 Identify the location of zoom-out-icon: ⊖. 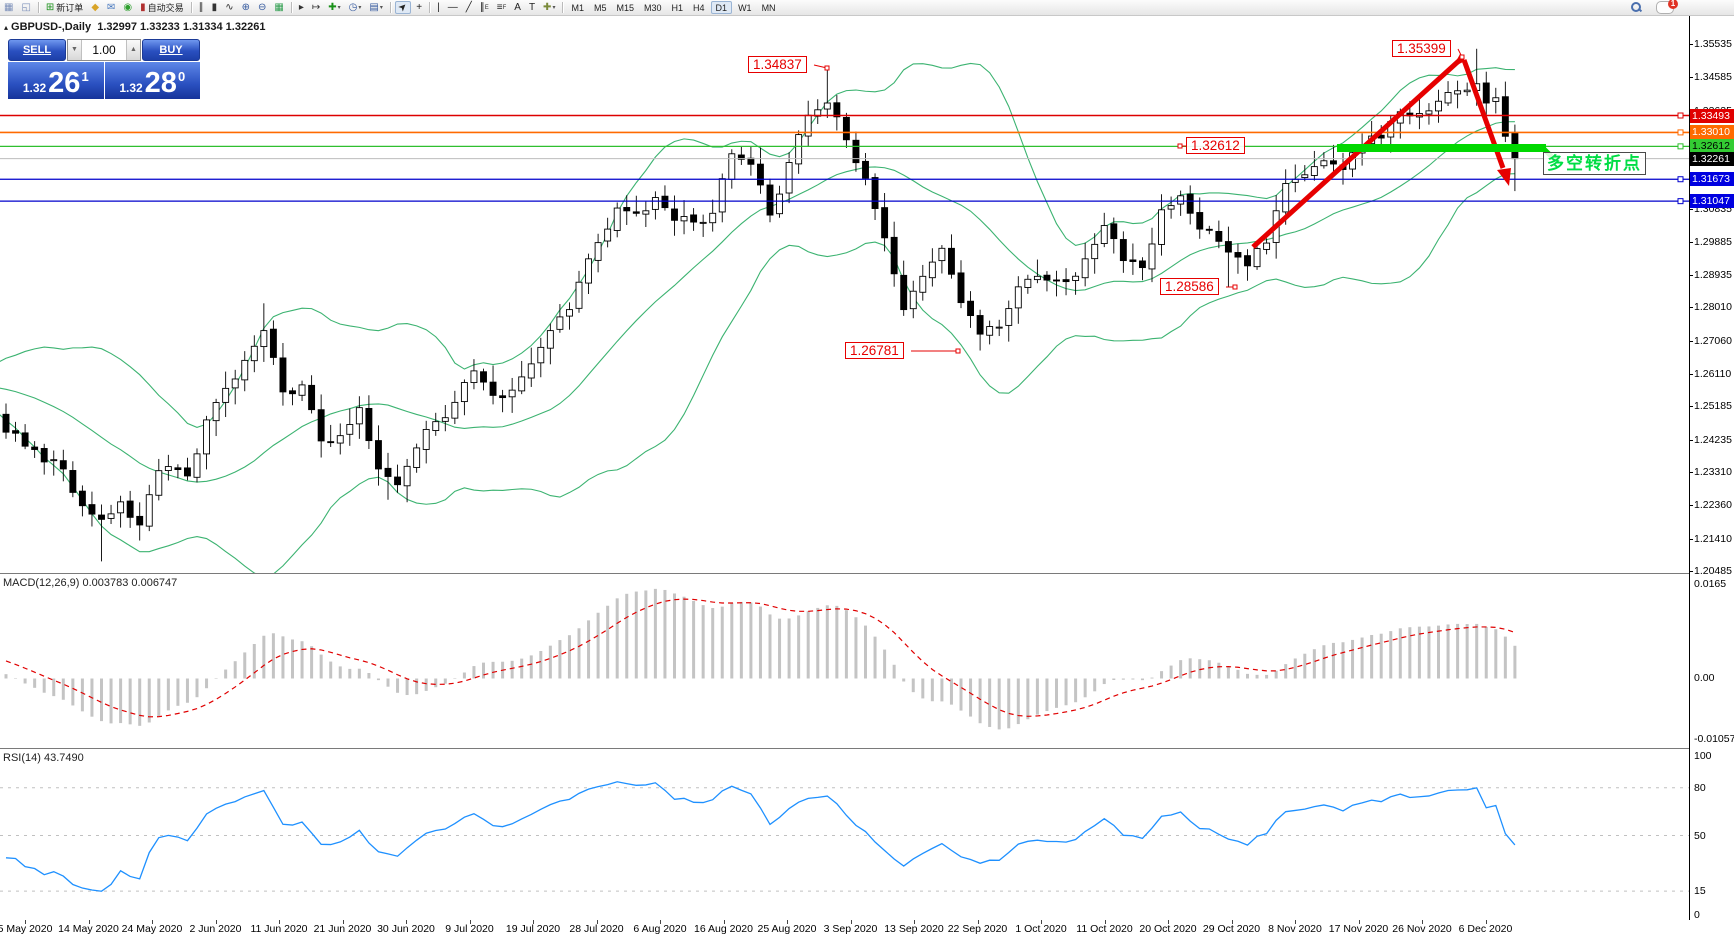
(262, 7).